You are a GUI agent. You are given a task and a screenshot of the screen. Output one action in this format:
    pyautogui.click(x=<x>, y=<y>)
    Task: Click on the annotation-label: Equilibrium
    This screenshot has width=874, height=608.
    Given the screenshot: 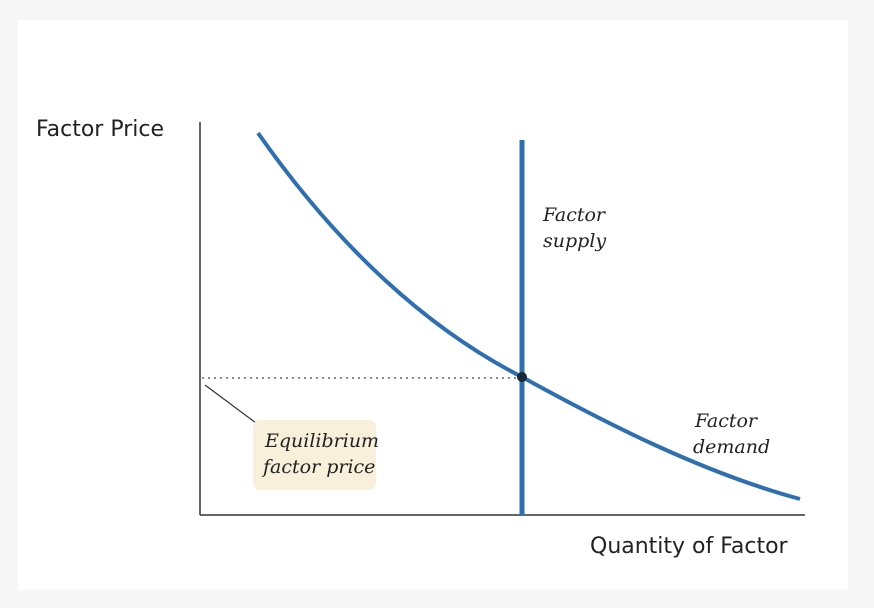 What is the action you would take?
    pyautogui.click(x=321, y=441)
    